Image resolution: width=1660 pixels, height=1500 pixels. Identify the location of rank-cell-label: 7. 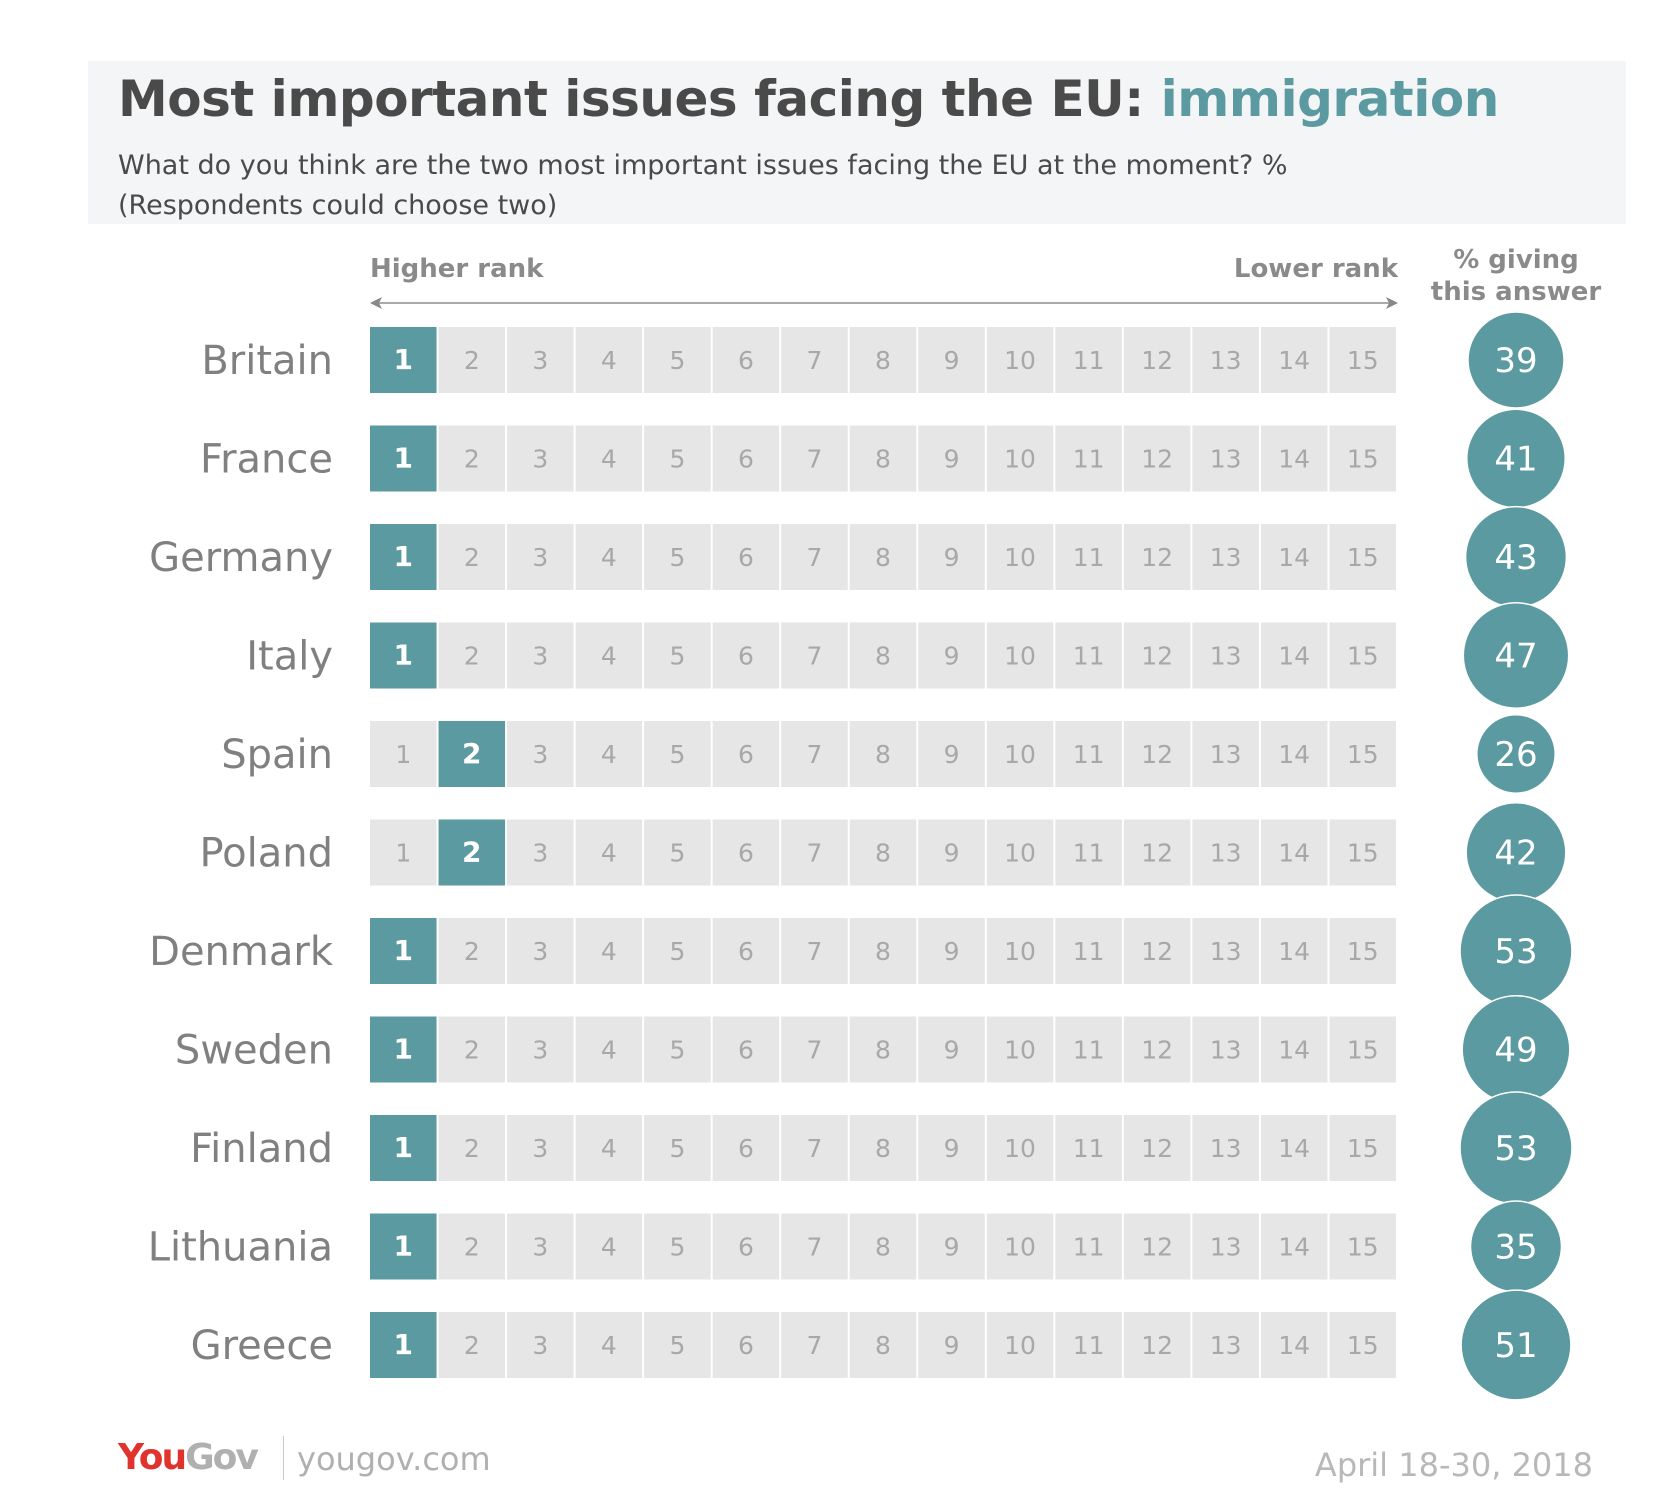
(815, 1148).